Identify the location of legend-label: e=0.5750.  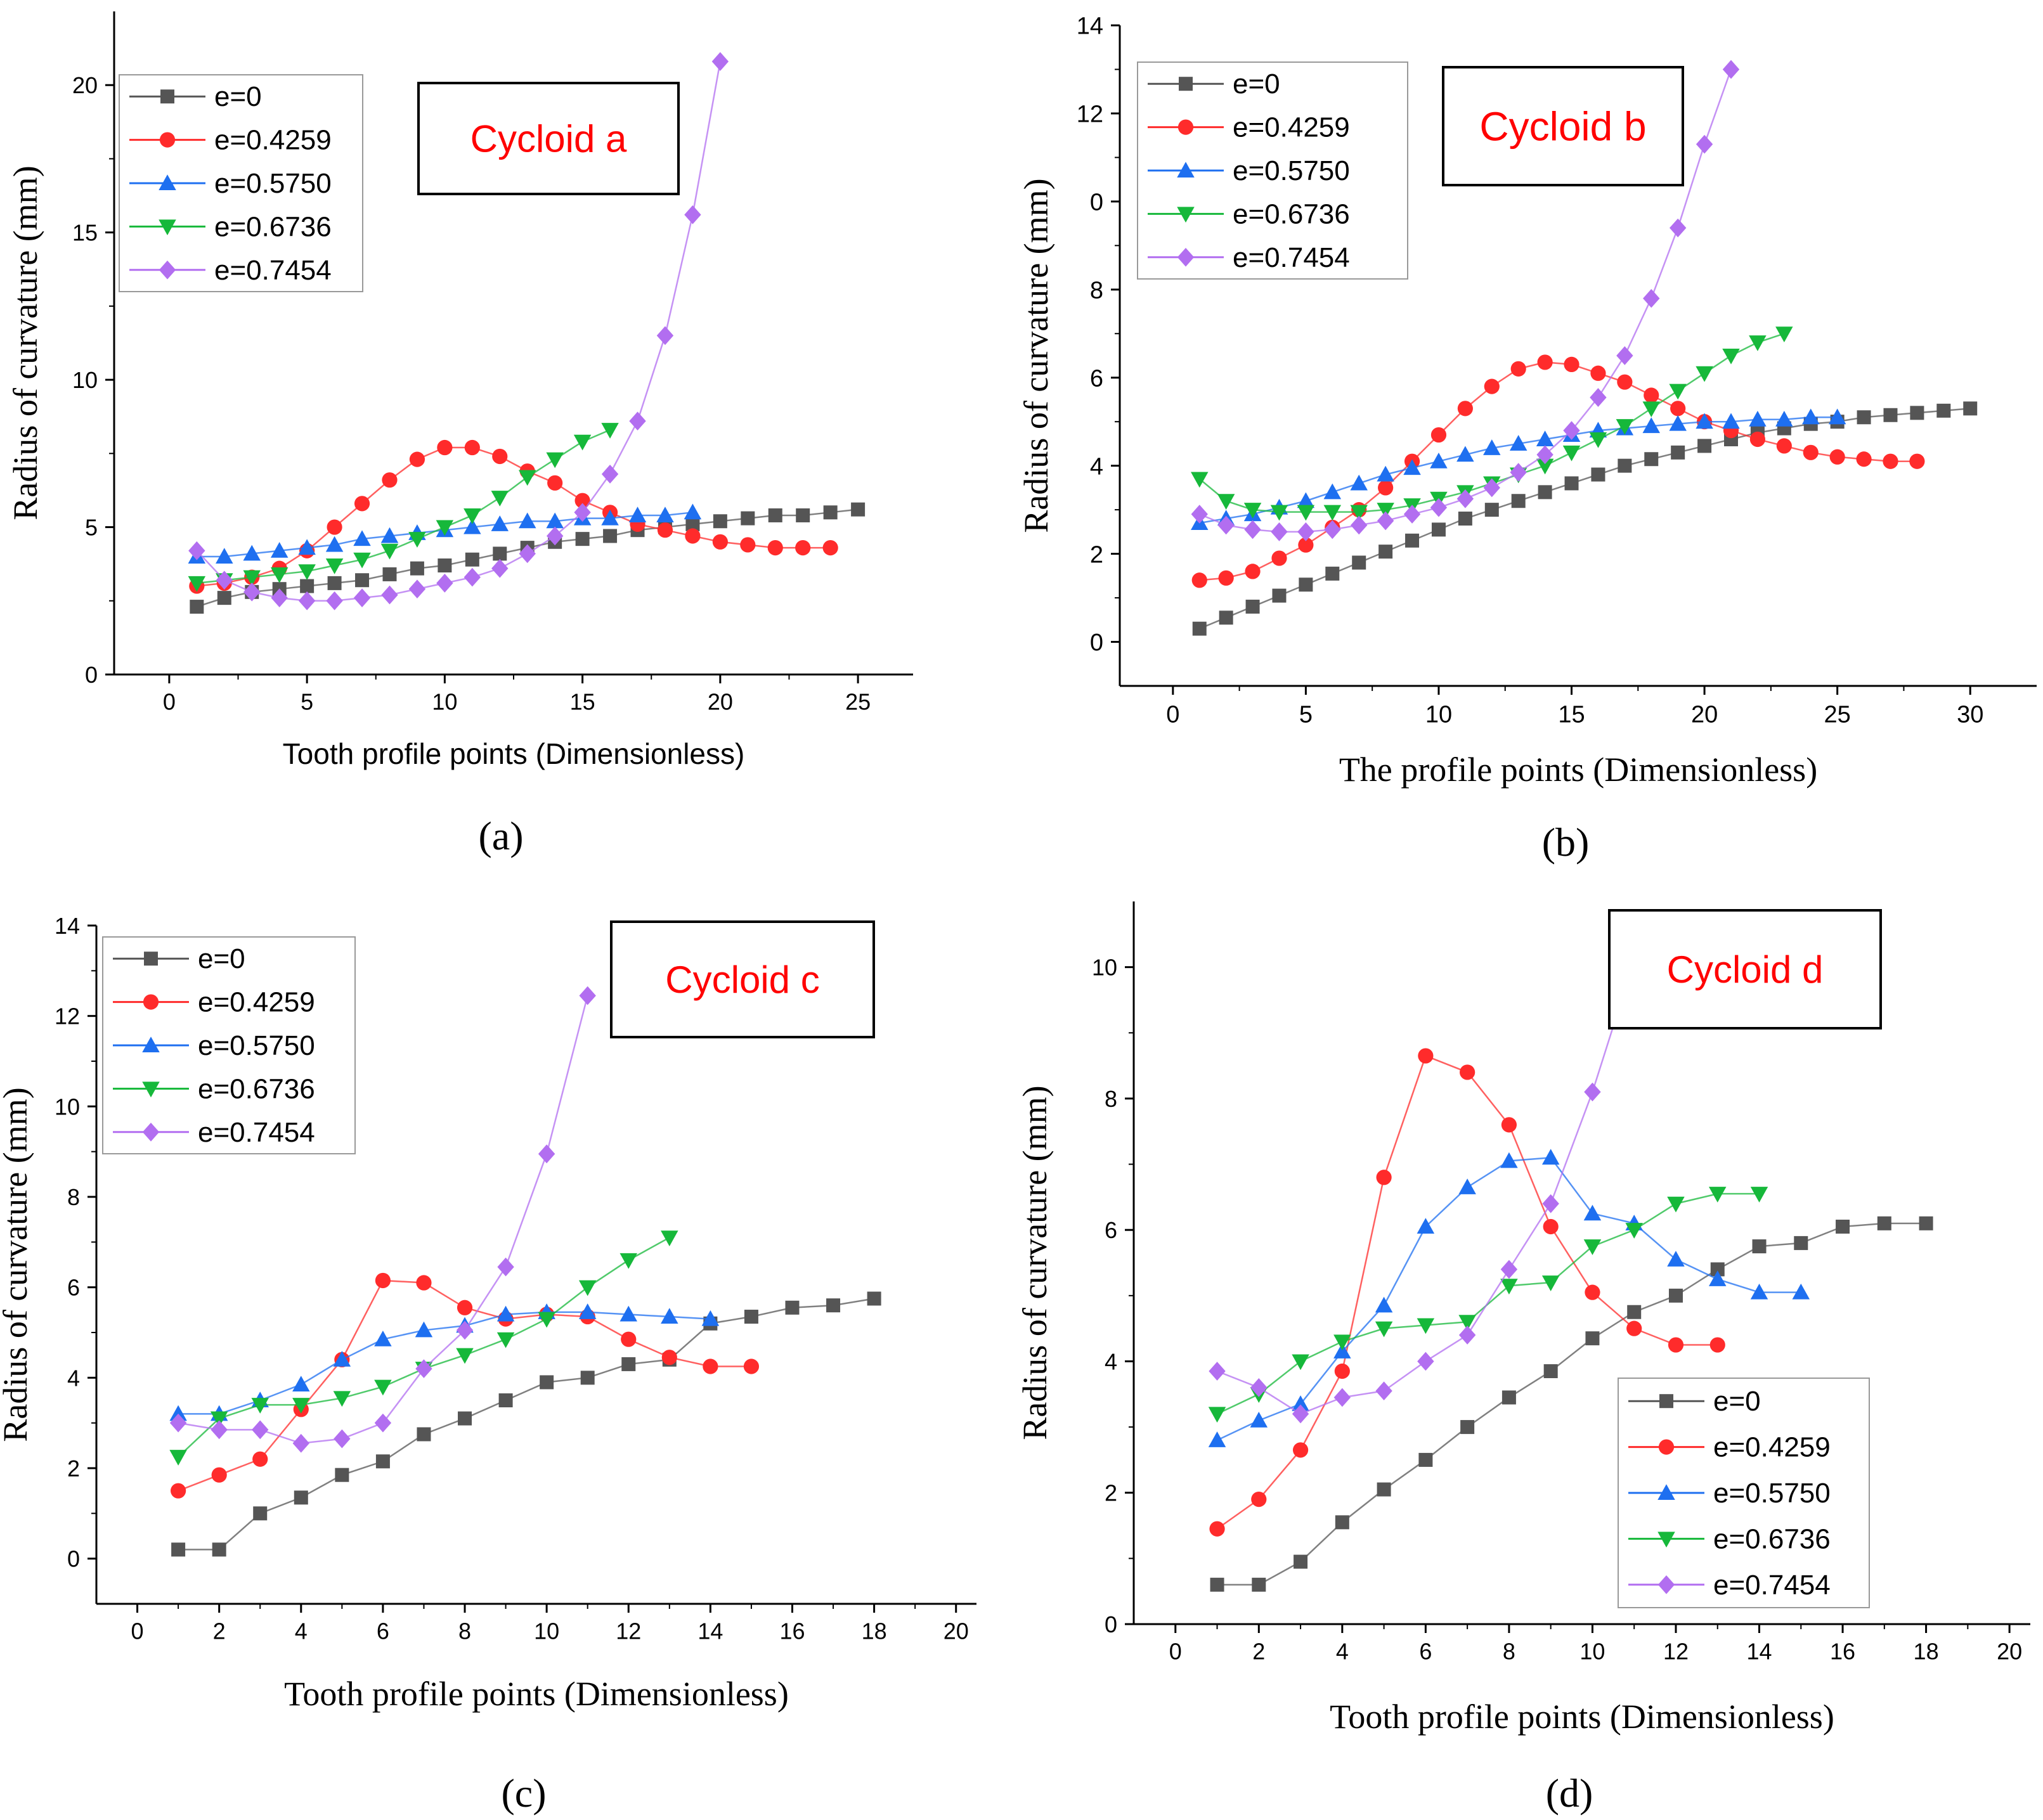
(1291, 170).